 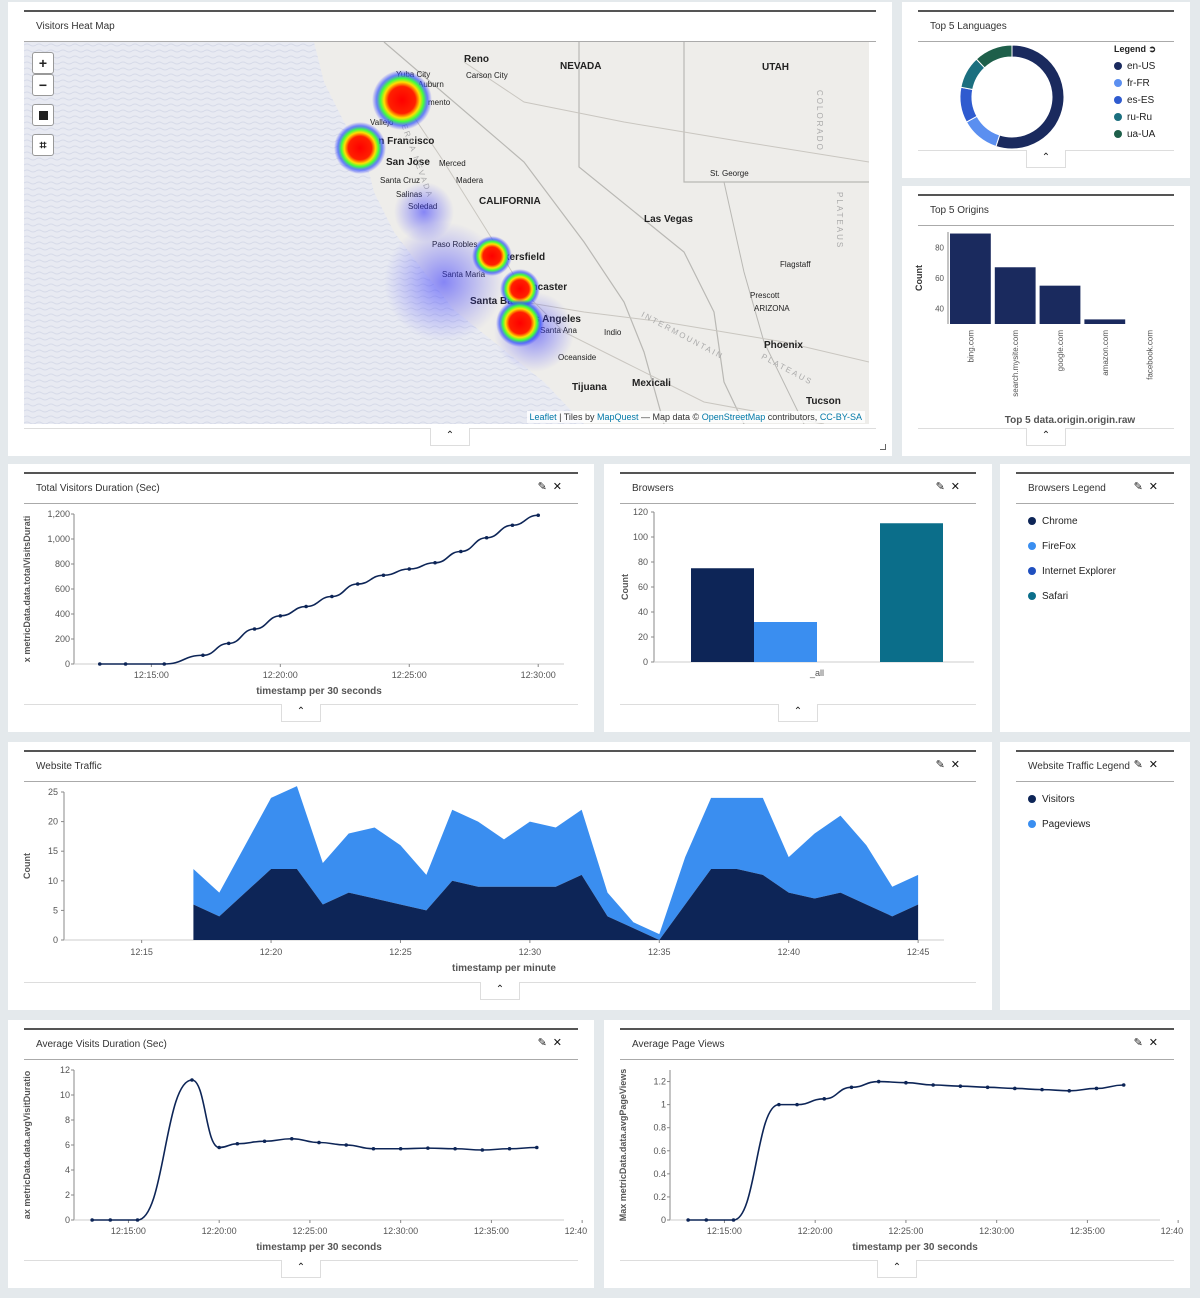 What do you see at coordinates (67, 1120) in the screenshot?
I see `y-tick-label: 8` at bounding box center [67, 1120].